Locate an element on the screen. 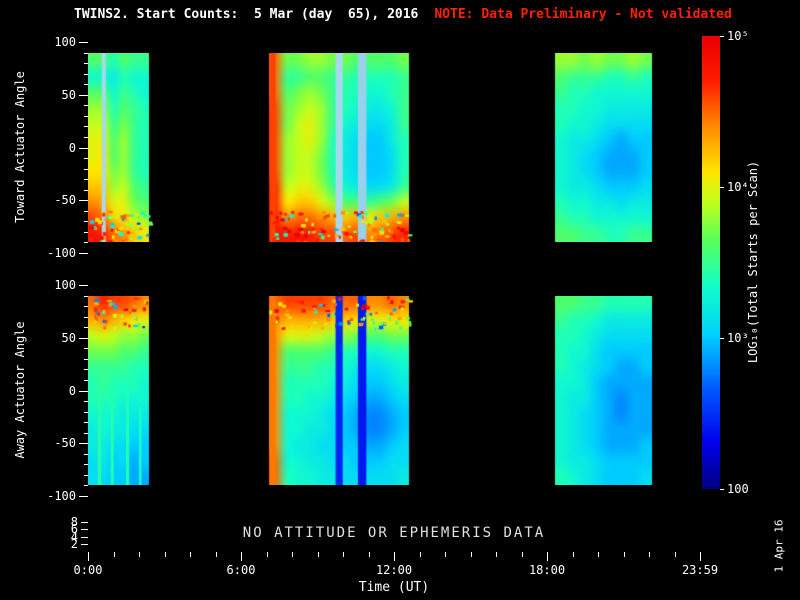 The image size is (800, 600). no-data-message: NO ATTITUDE OR EPHEMERIS DATA is located at coordinates (394, 533).